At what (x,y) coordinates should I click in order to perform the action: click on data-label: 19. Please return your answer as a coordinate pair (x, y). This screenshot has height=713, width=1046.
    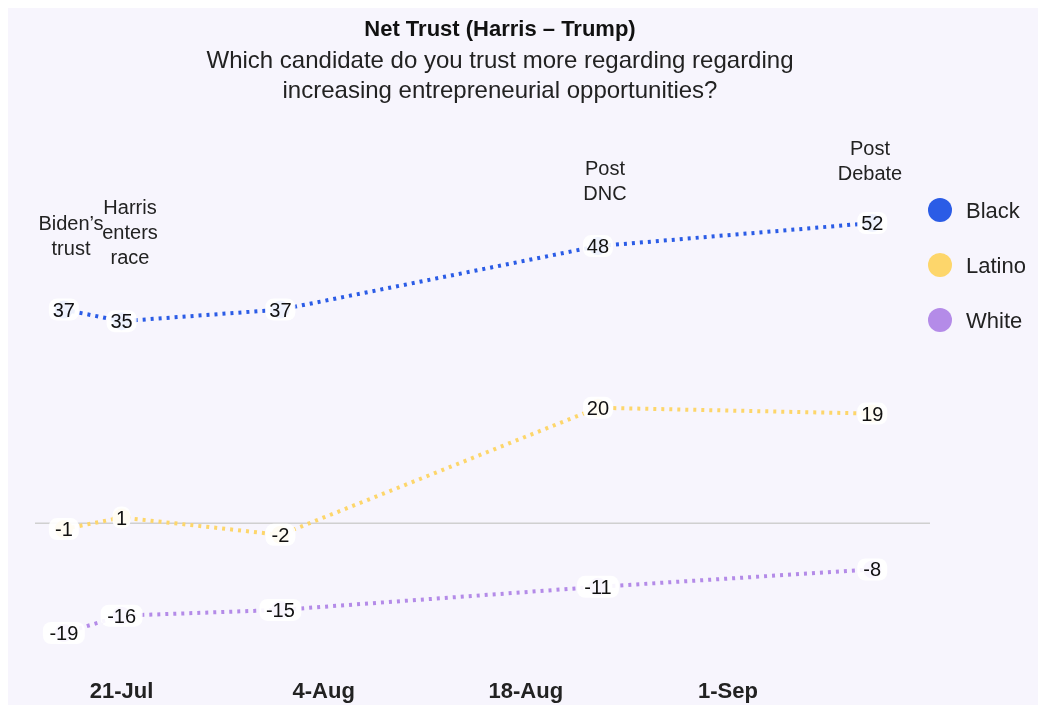
    Looking at the image, I should click on (872, 413).